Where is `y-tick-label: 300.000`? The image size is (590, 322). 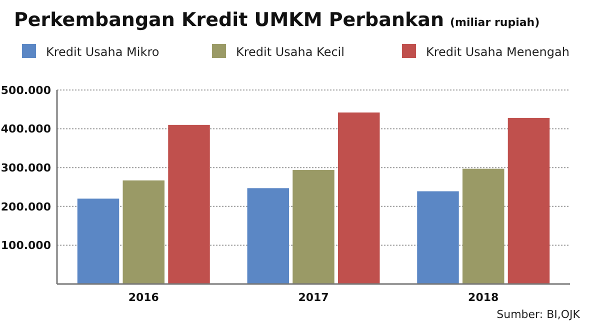
y-tick-label: 300.000 is located at coordinates (26, 167).